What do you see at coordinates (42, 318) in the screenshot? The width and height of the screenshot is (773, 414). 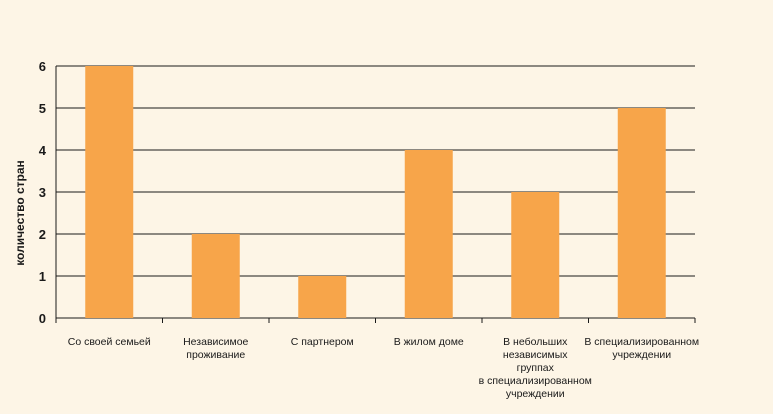 I see `y-tick-label: 0` at bounding box center [42, 318].